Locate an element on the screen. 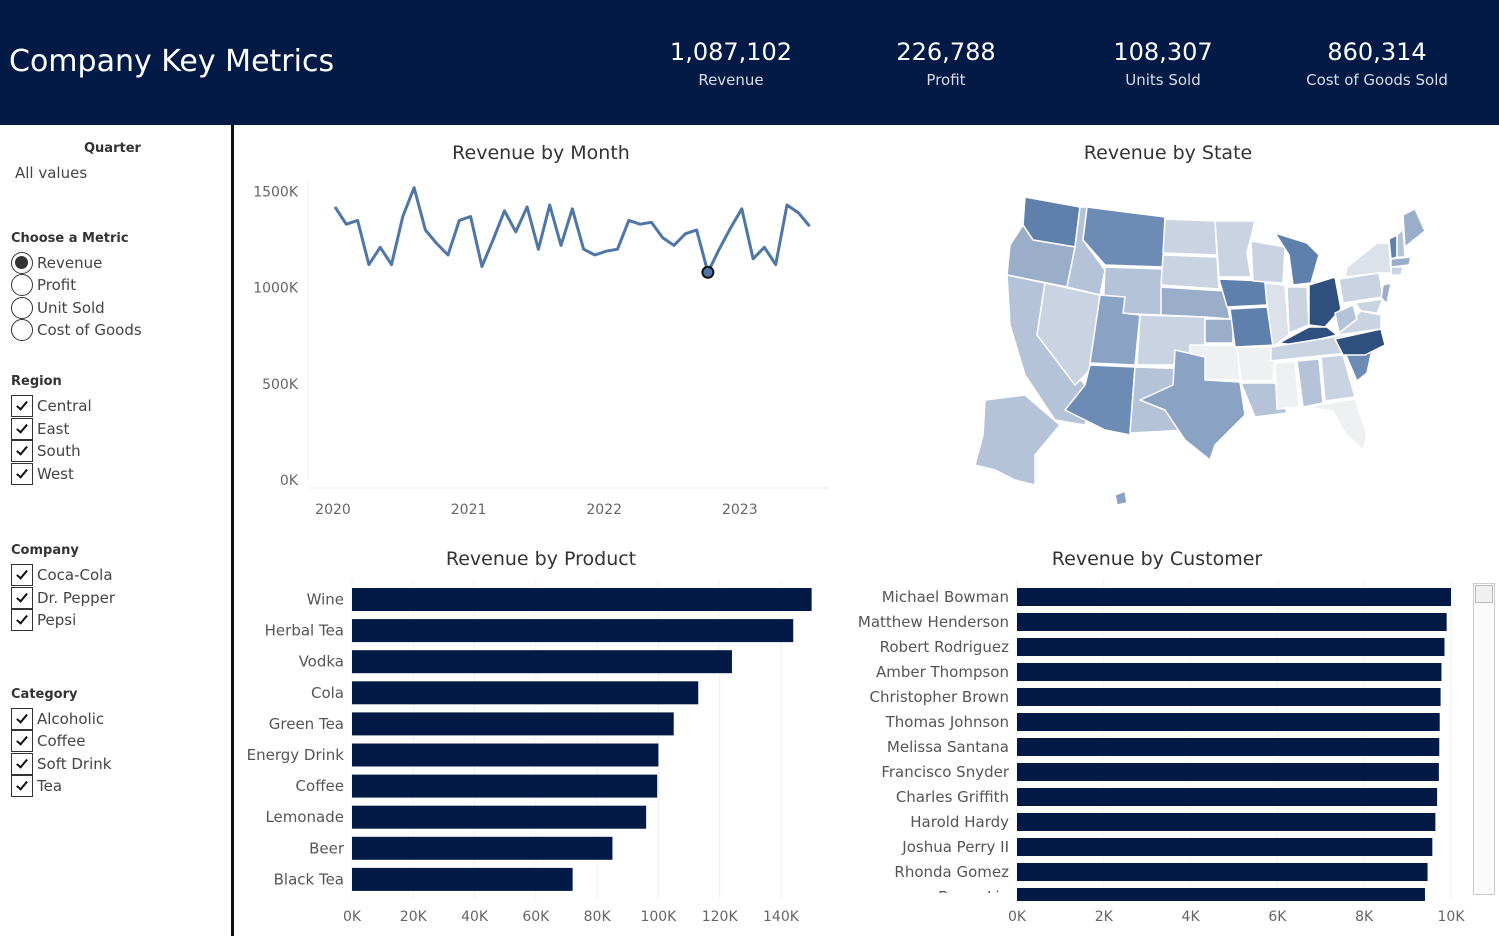 The width and height of the screenshot is (1499, 936). map-state-south-dakota is located at coordinates (1190, 272).